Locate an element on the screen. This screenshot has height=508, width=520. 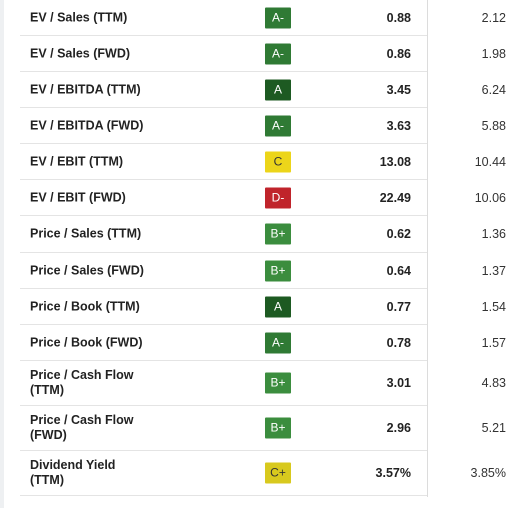
metric-value: 0.64 is located at coordinates (398, 270).